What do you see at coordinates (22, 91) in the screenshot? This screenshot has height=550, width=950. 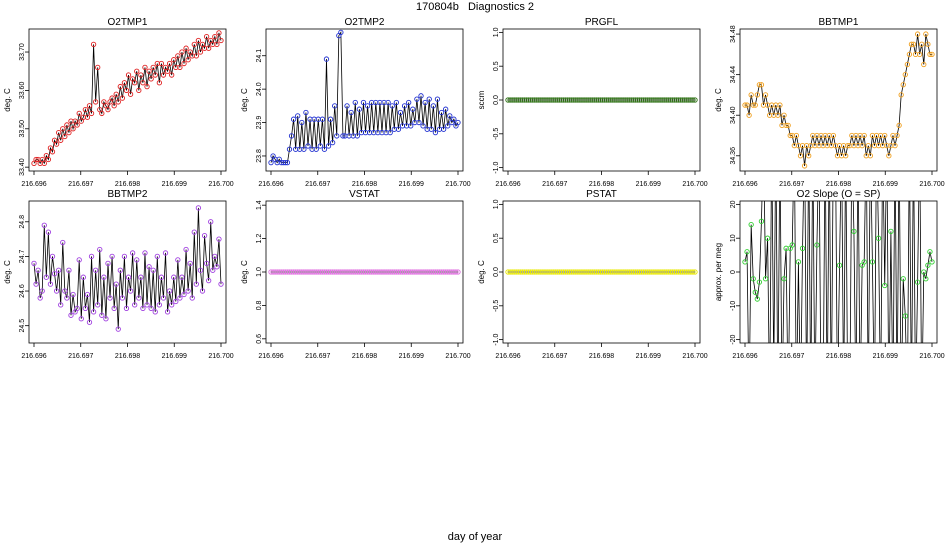 I see `y-tick-label: 33.60` at bounding box center [22, 91].